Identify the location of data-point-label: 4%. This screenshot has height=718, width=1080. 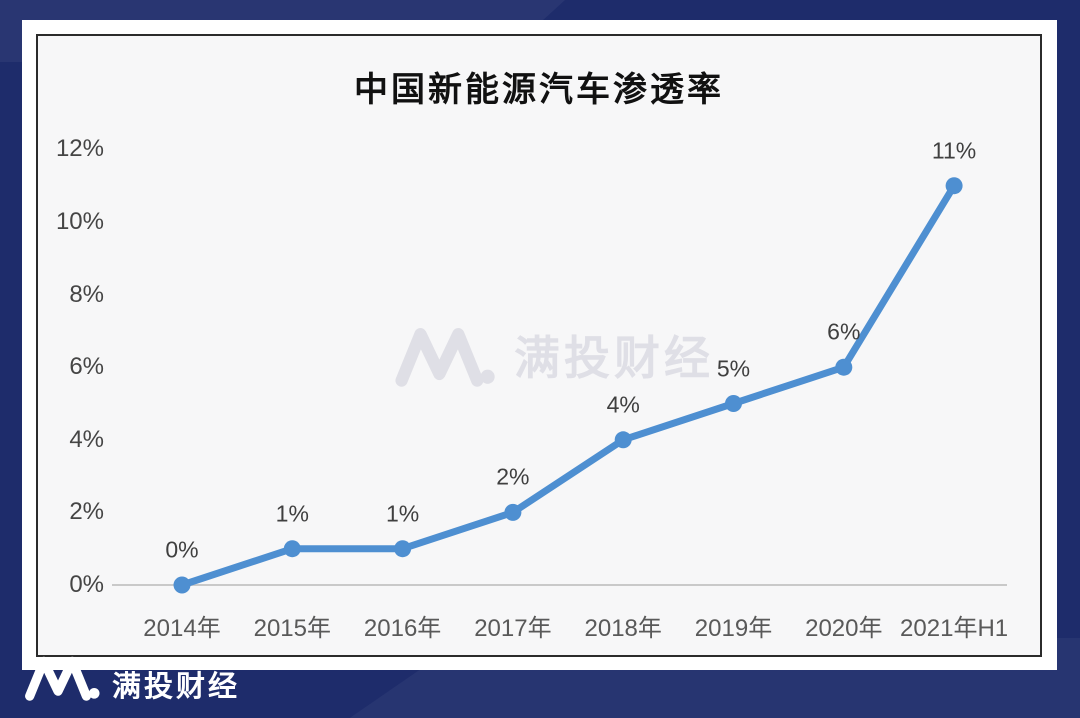
(623, 404).